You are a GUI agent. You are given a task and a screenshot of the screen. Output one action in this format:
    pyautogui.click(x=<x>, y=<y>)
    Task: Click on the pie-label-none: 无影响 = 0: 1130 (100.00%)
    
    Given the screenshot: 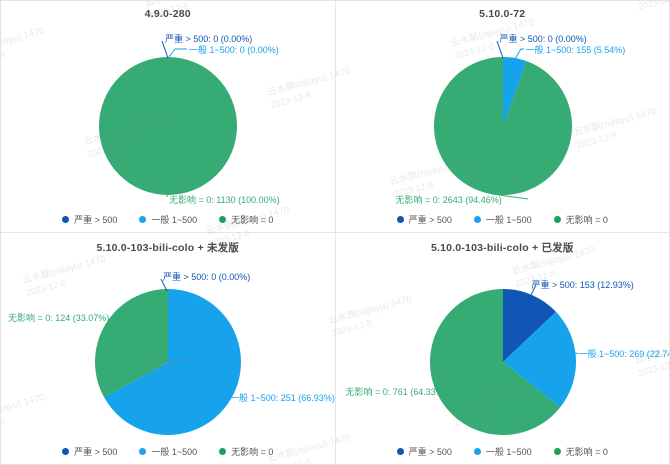 What is the action you would take?
    pyautogui.click(x=224, y=200)
    